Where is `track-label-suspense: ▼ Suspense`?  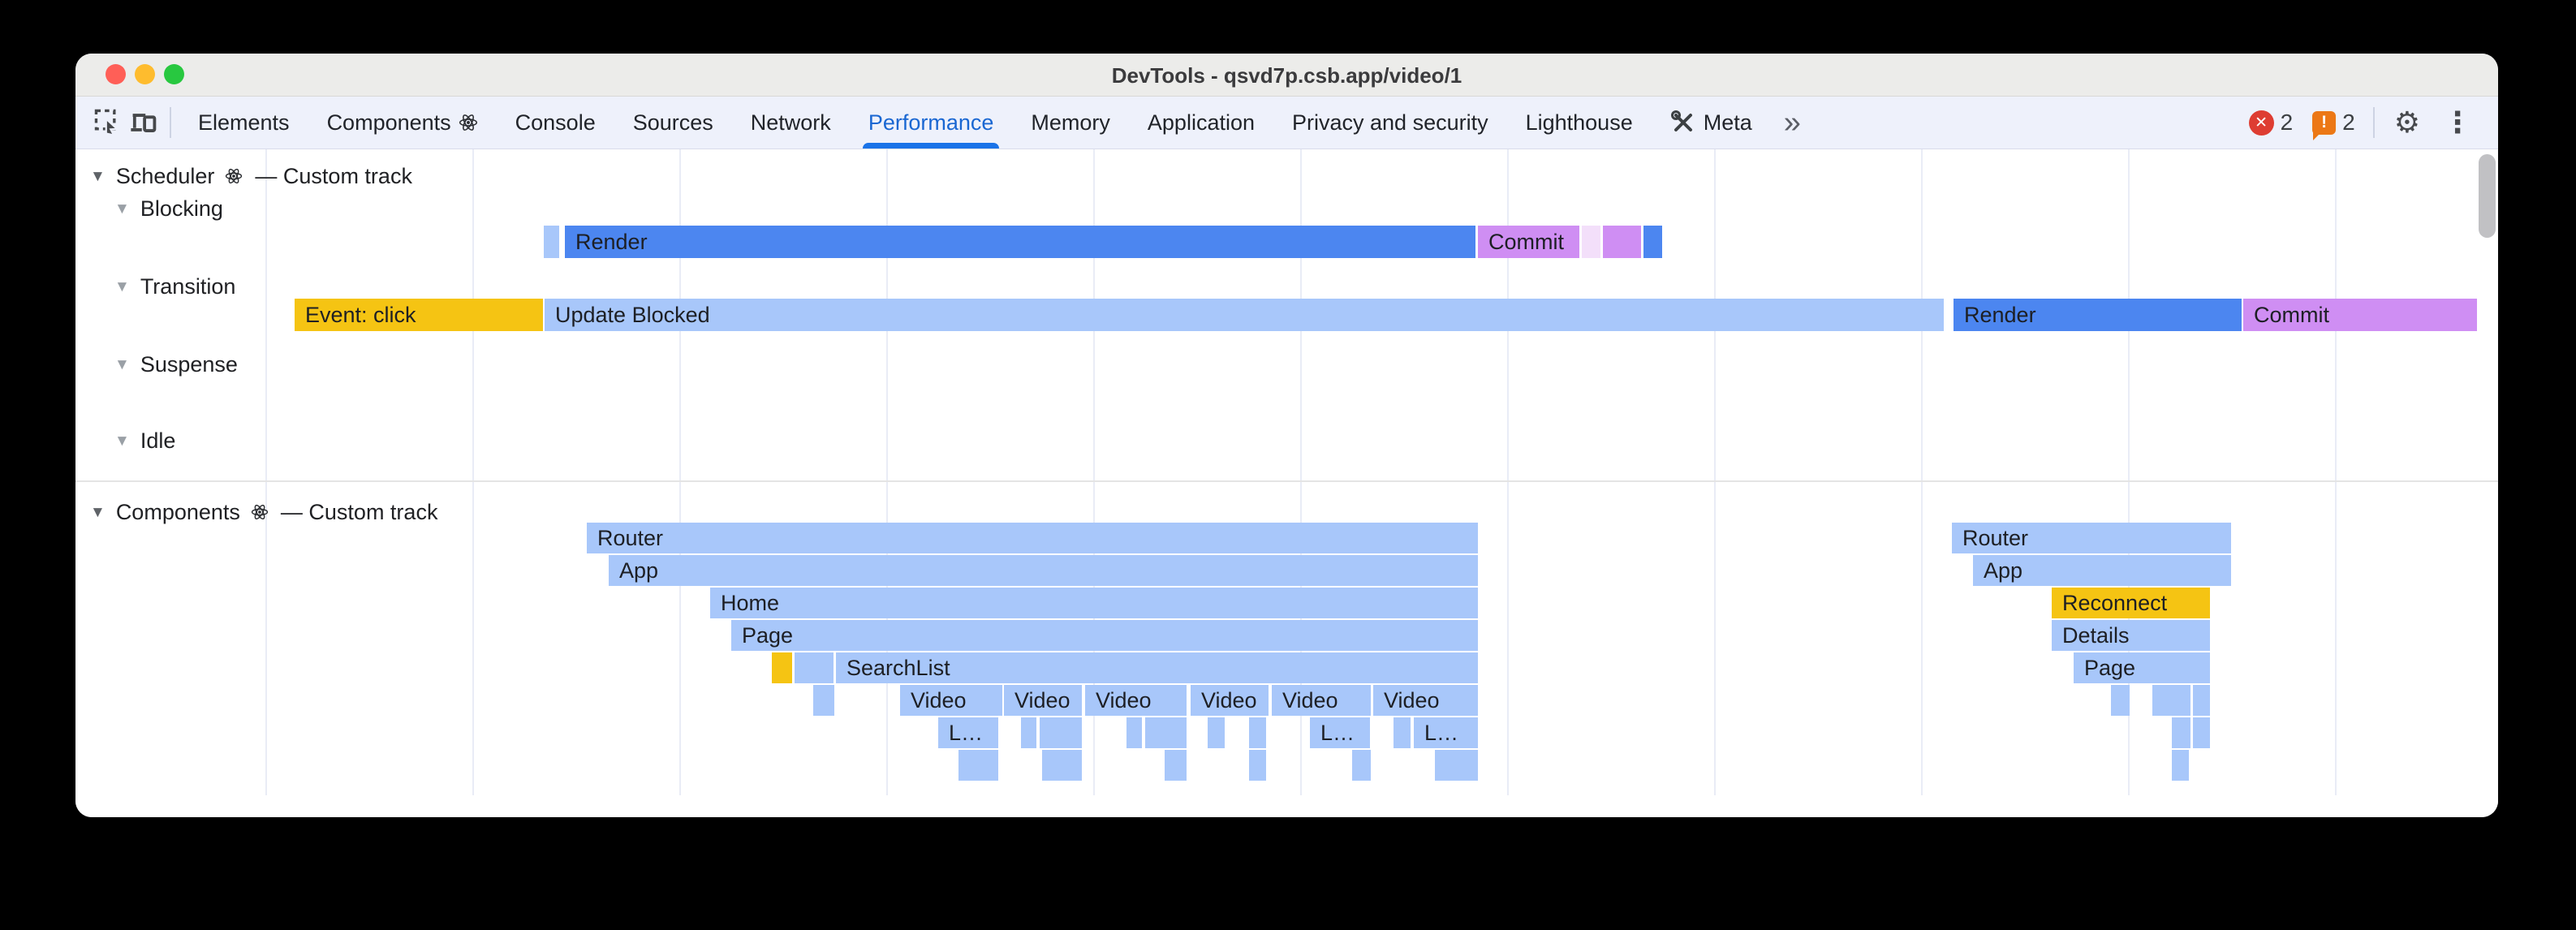 track-label-suspense: ▼ Suspense is located at coordinates (176, 364).